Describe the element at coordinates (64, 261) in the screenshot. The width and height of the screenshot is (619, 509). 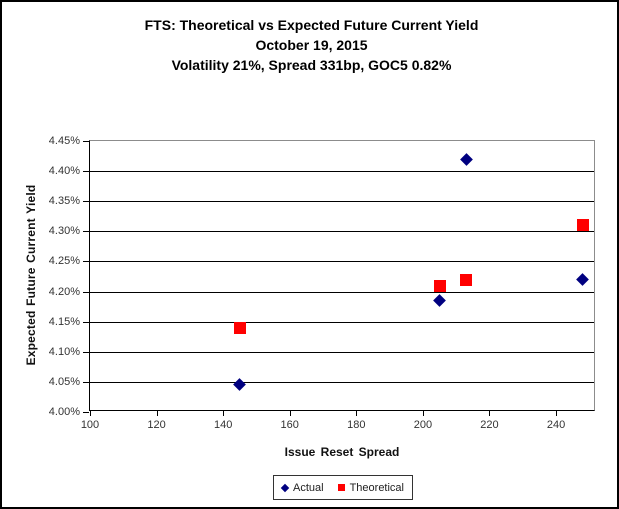
I see `y-tick-label: 4.25%` at that location.